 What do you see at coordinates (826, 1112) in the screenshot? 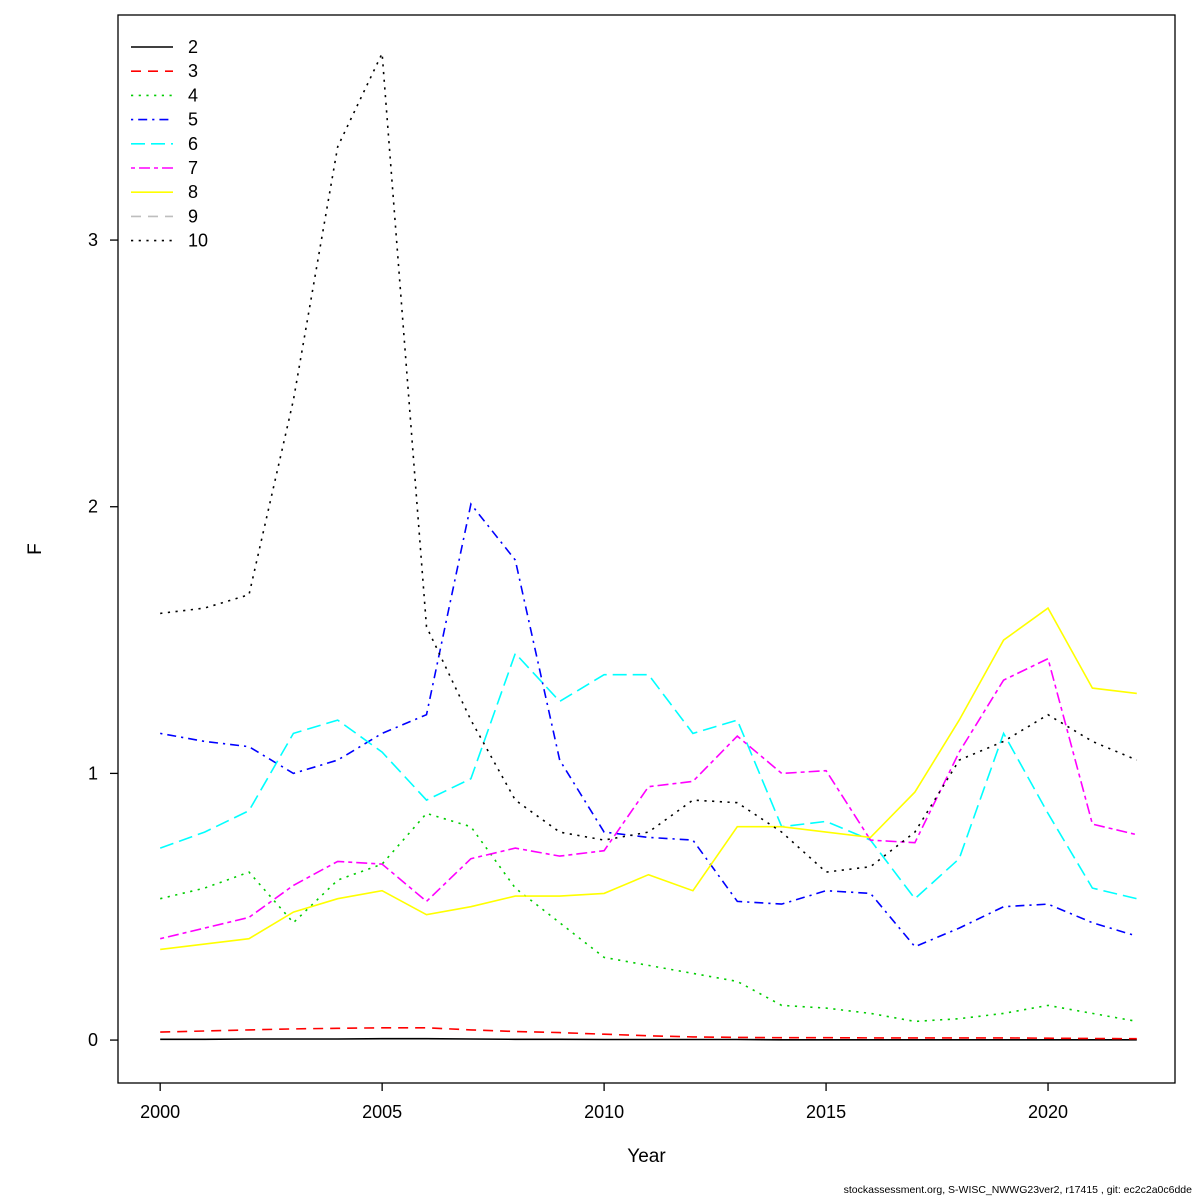
I see `x-tick-label-2015: 2015` at bounding box center [826, 1112].